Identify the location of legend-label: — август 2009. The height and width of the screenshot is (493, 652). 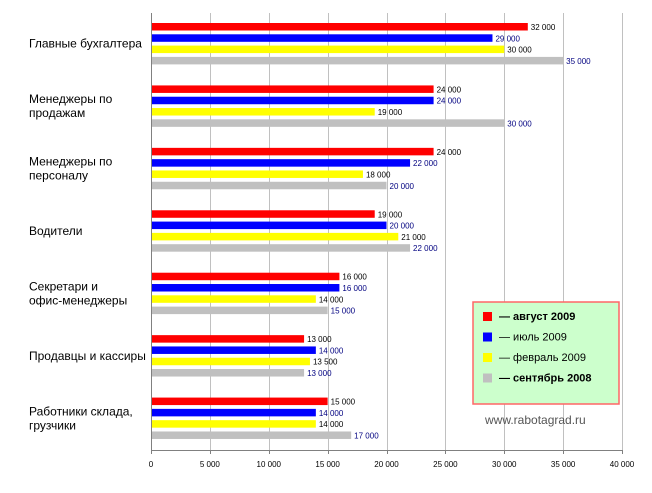
(537, 317).